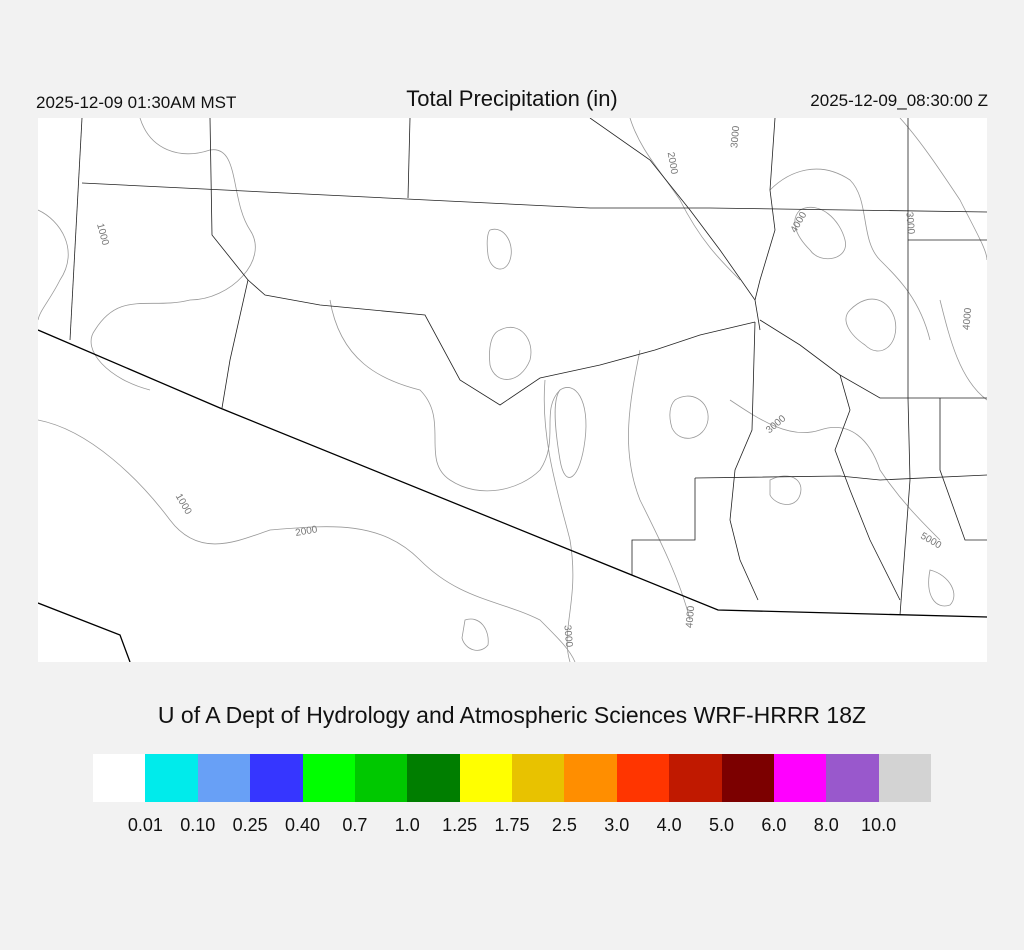 The width and height of the screenshot is (1024, 950). Describe the element at coordinates (617, 825) in the screenshot. I see `colorbar-label: 3.0` at that location.